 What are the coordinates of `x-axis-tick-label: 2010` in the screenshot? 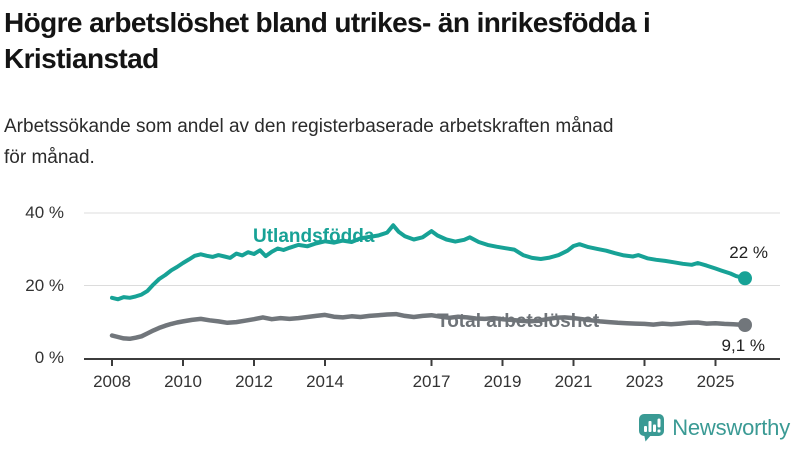 It's located at (183, 381).